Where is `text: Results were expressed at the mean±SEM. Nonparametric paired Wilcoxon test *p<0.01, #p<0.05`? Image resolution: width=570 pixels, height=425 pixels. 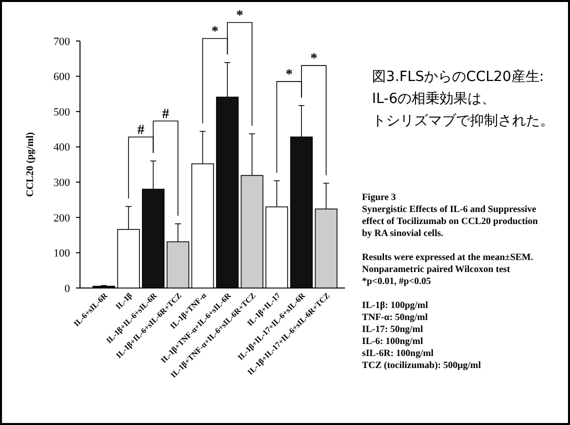
text: Results were expressed at the mean±SEM. Nonparametric paired Wilcoxon test *p<0.01, #p<0.05 is located at coordinates (448, 270).